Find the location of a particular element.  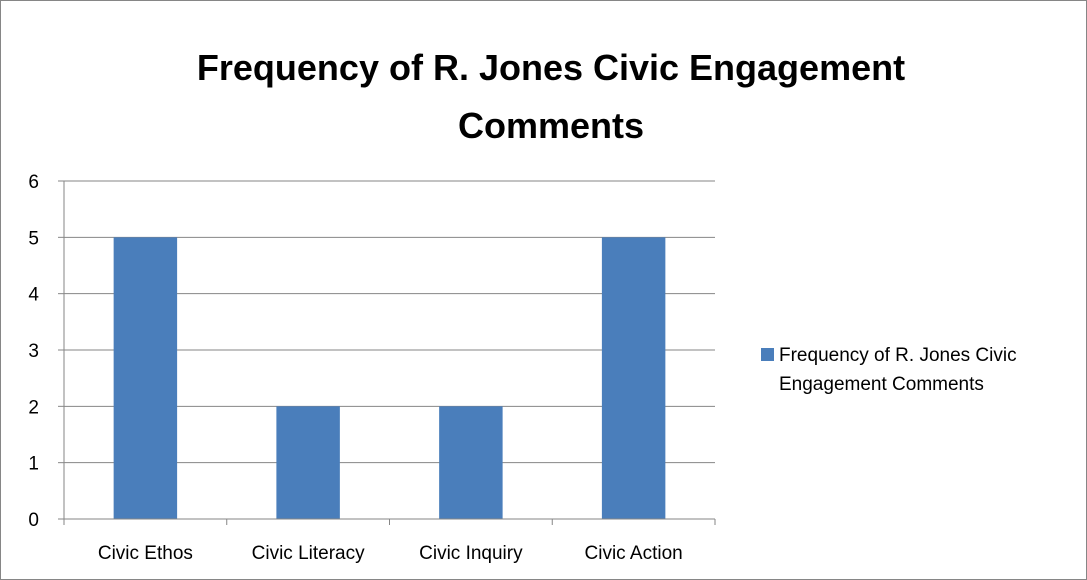

category-label: Civic Literacy is located at coordinates (308, 553).